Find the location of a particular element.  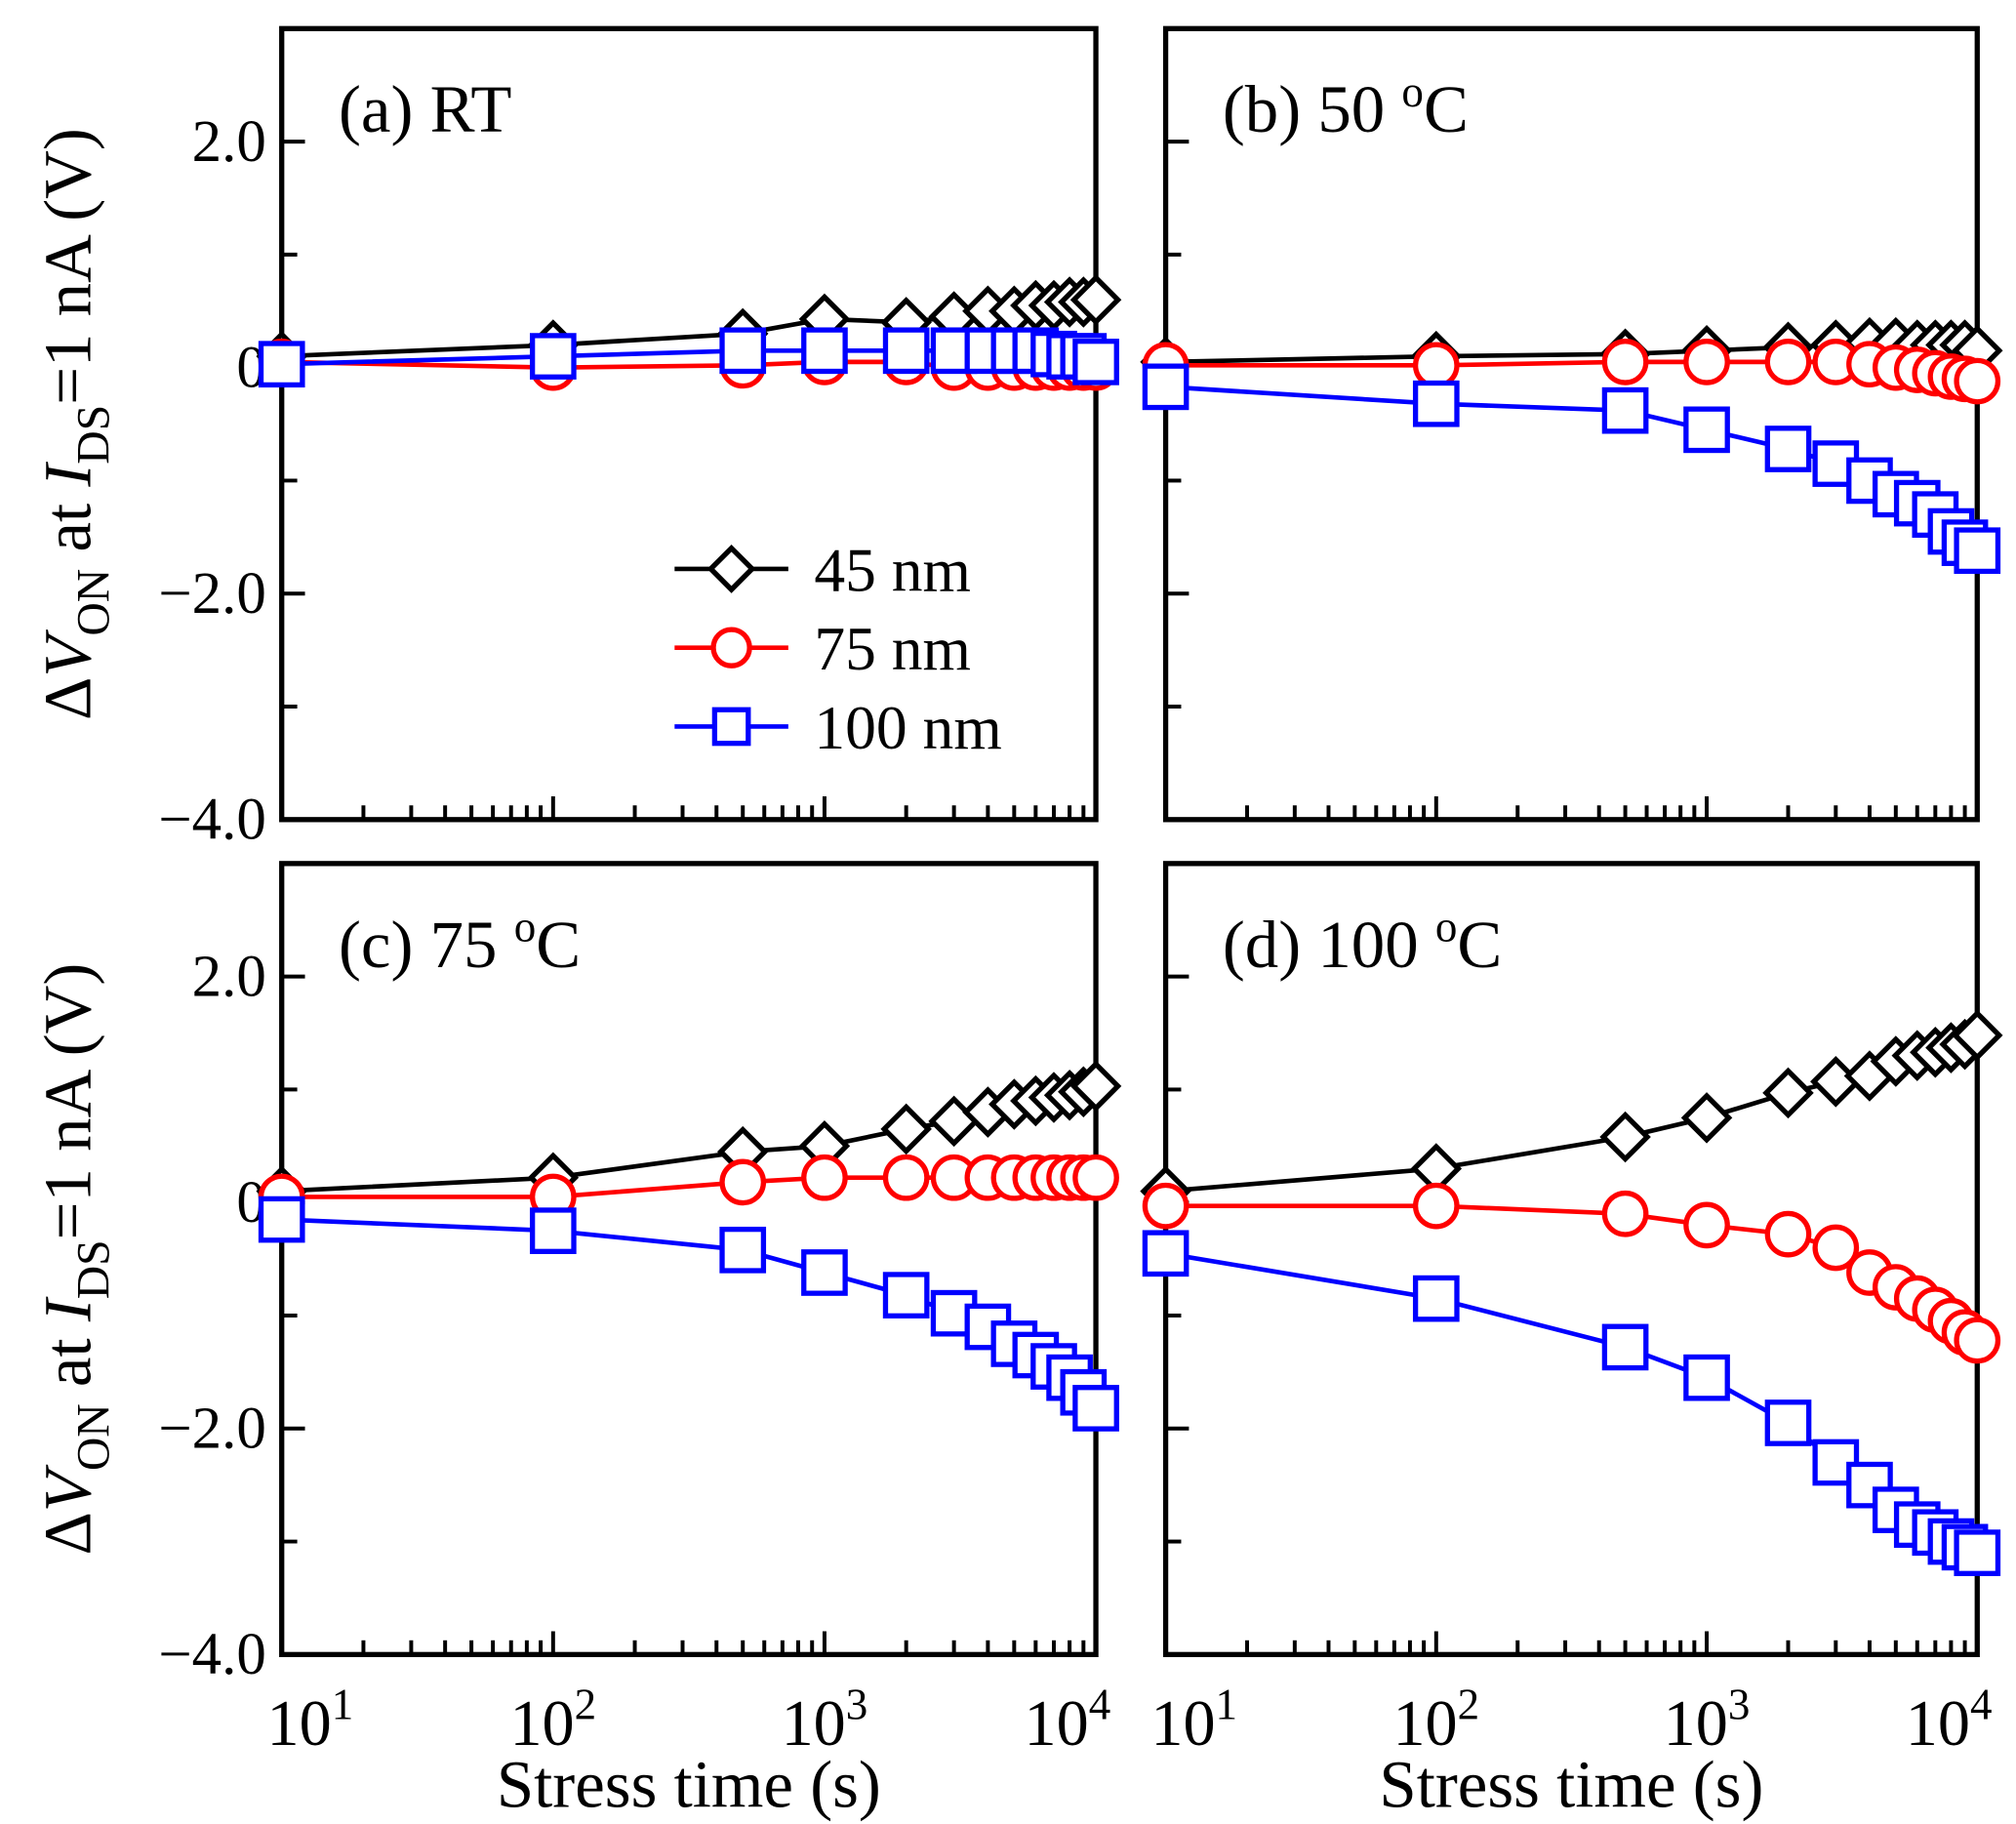

legend-item: 100 nm is located at coordinates (838, 727).